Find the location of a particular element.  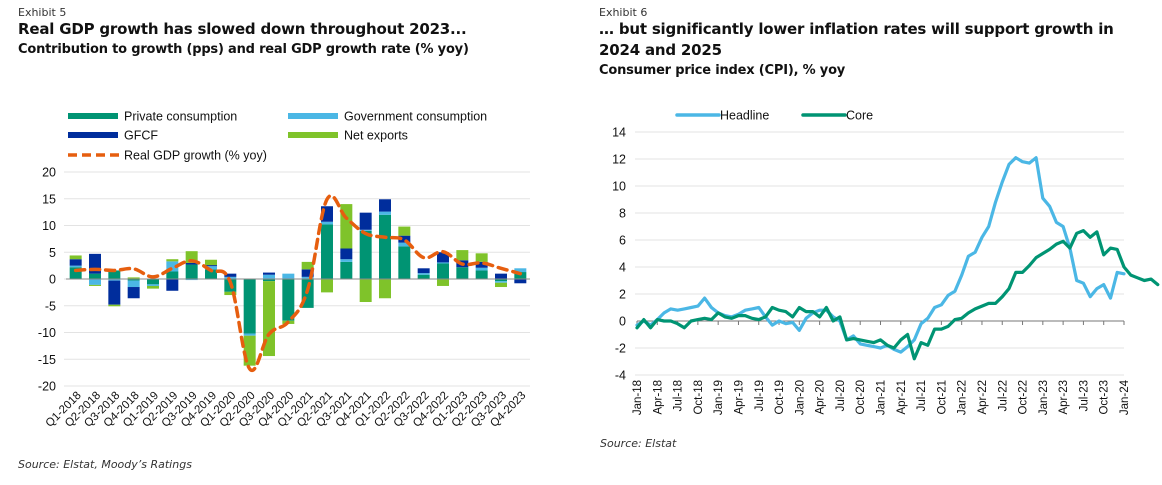

legend-label-headline: Headline is located at coordinates (744, 116).